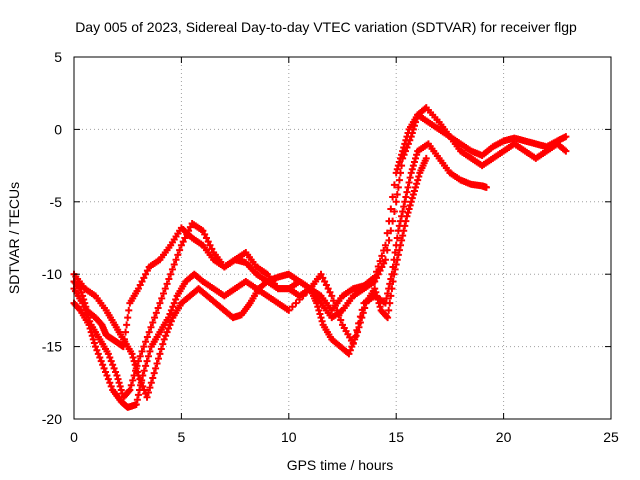  I want to click on x-axis-label: GPS time / hours, so click(340, 465).